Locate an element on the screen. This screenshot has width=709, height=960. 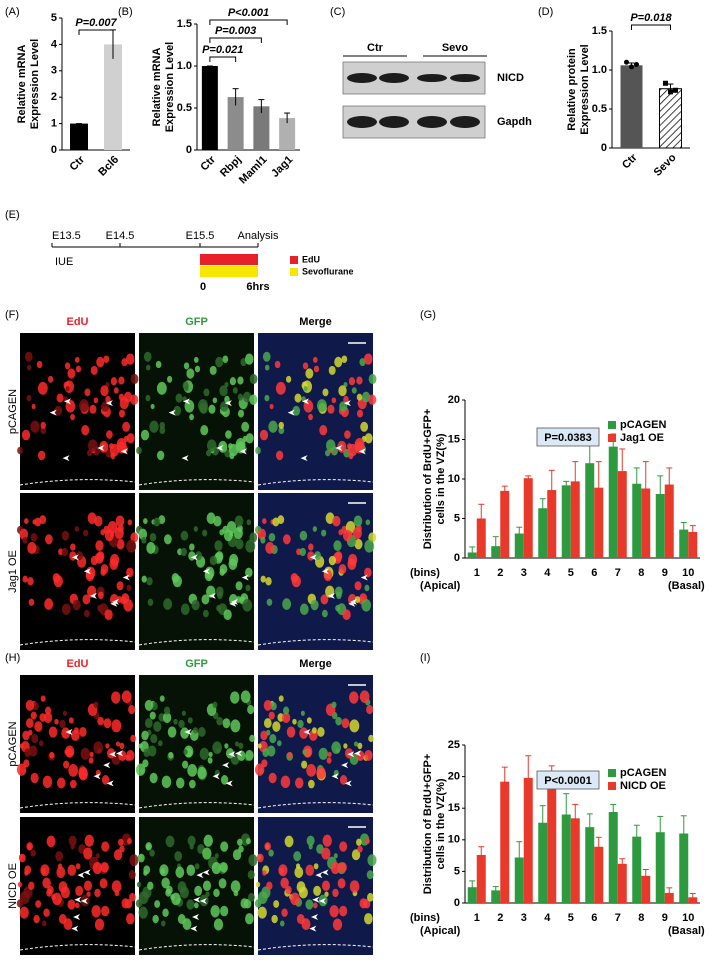
y-tick-label: 0 is located at coordinates (457, 903).